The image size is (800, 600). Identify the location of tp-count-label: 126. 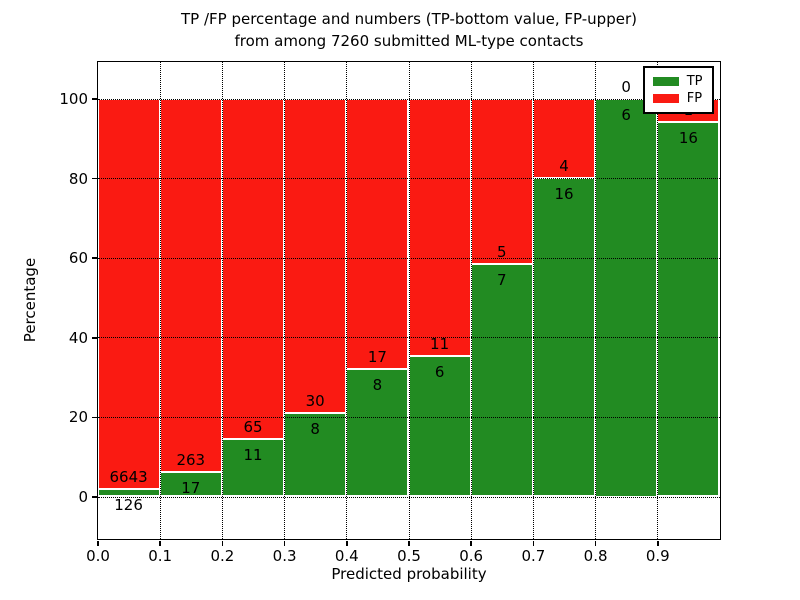
(128, 505).